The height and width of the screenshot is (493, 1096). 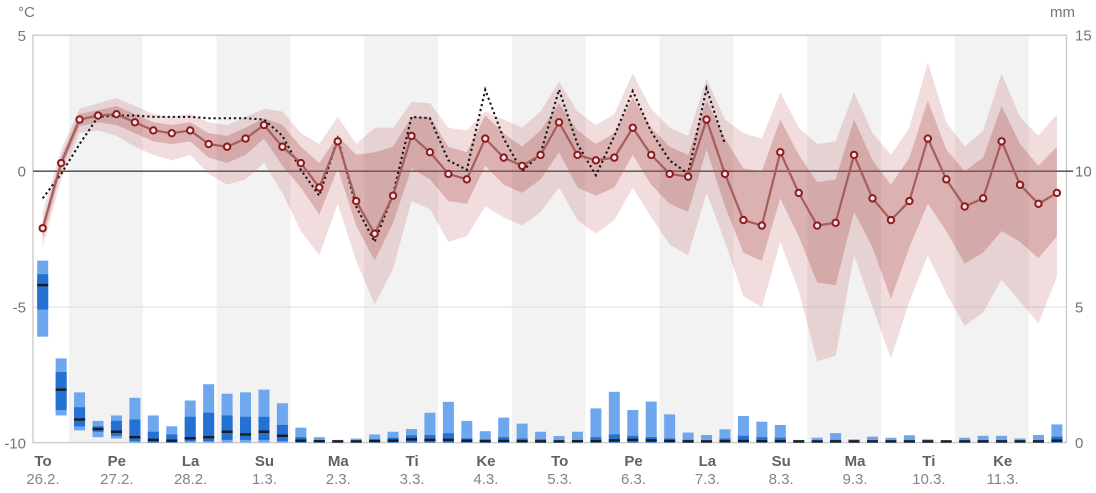 I want to click on day-date-label: 2.3., so click(x=338, y=479).